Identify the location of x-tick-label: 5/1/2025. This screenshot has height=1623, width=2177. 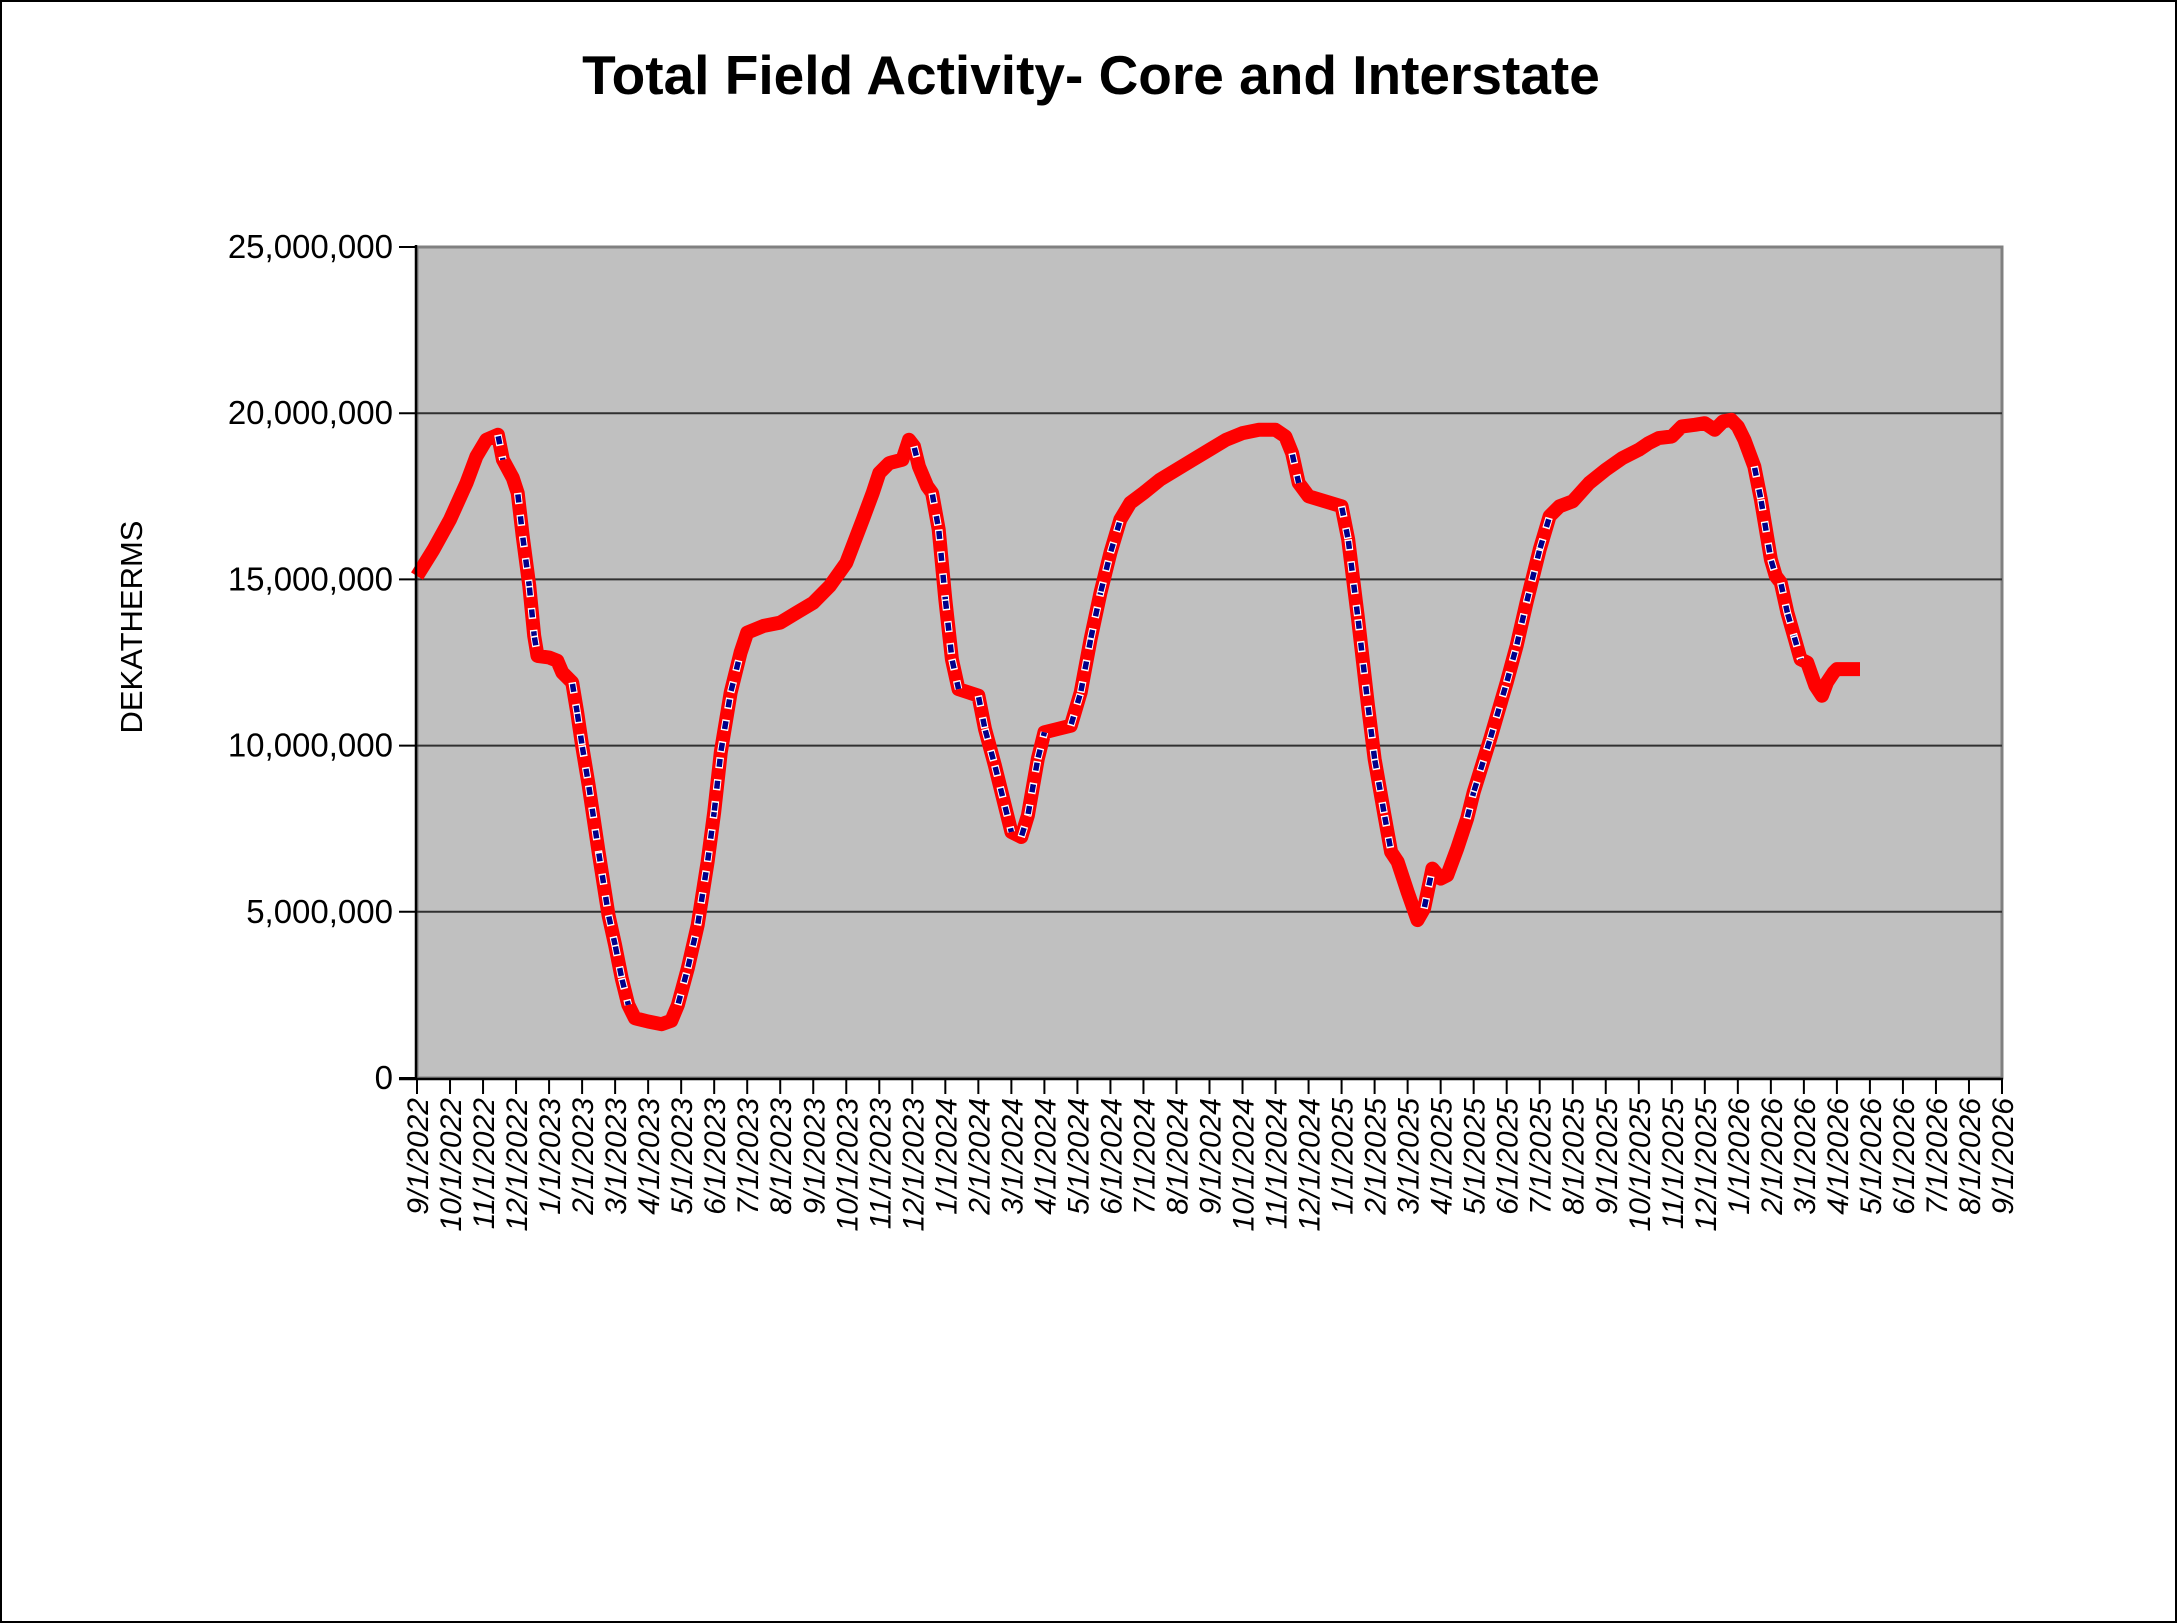
(1475, 1156).